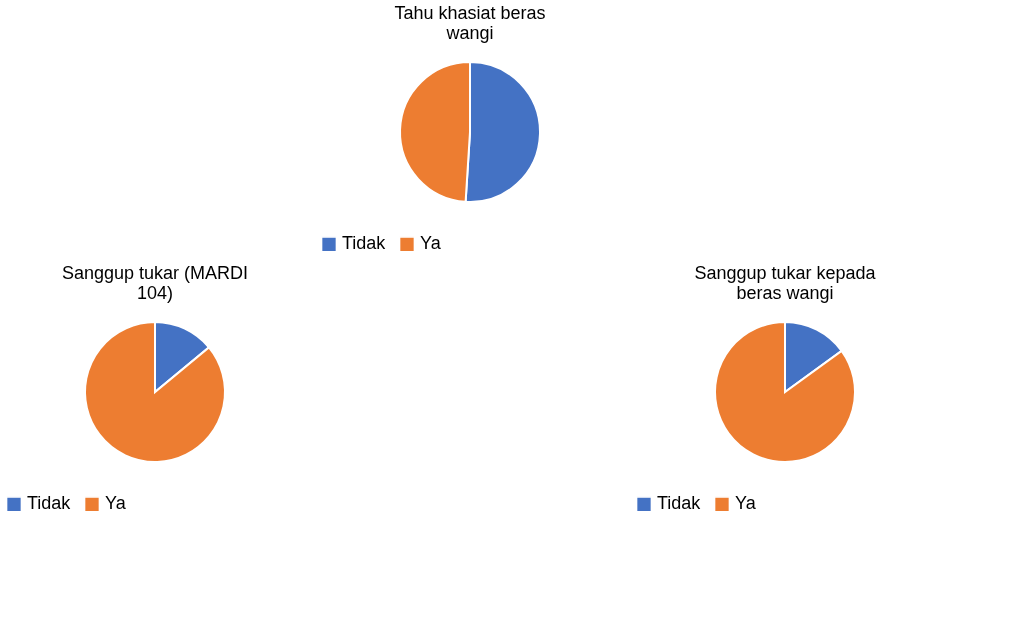  What do you see at coordinates (155, 283) in the screenshot?
I see `chart-title: Sanggup tukar (MARDI 104)` at bounding box center [155, 283].